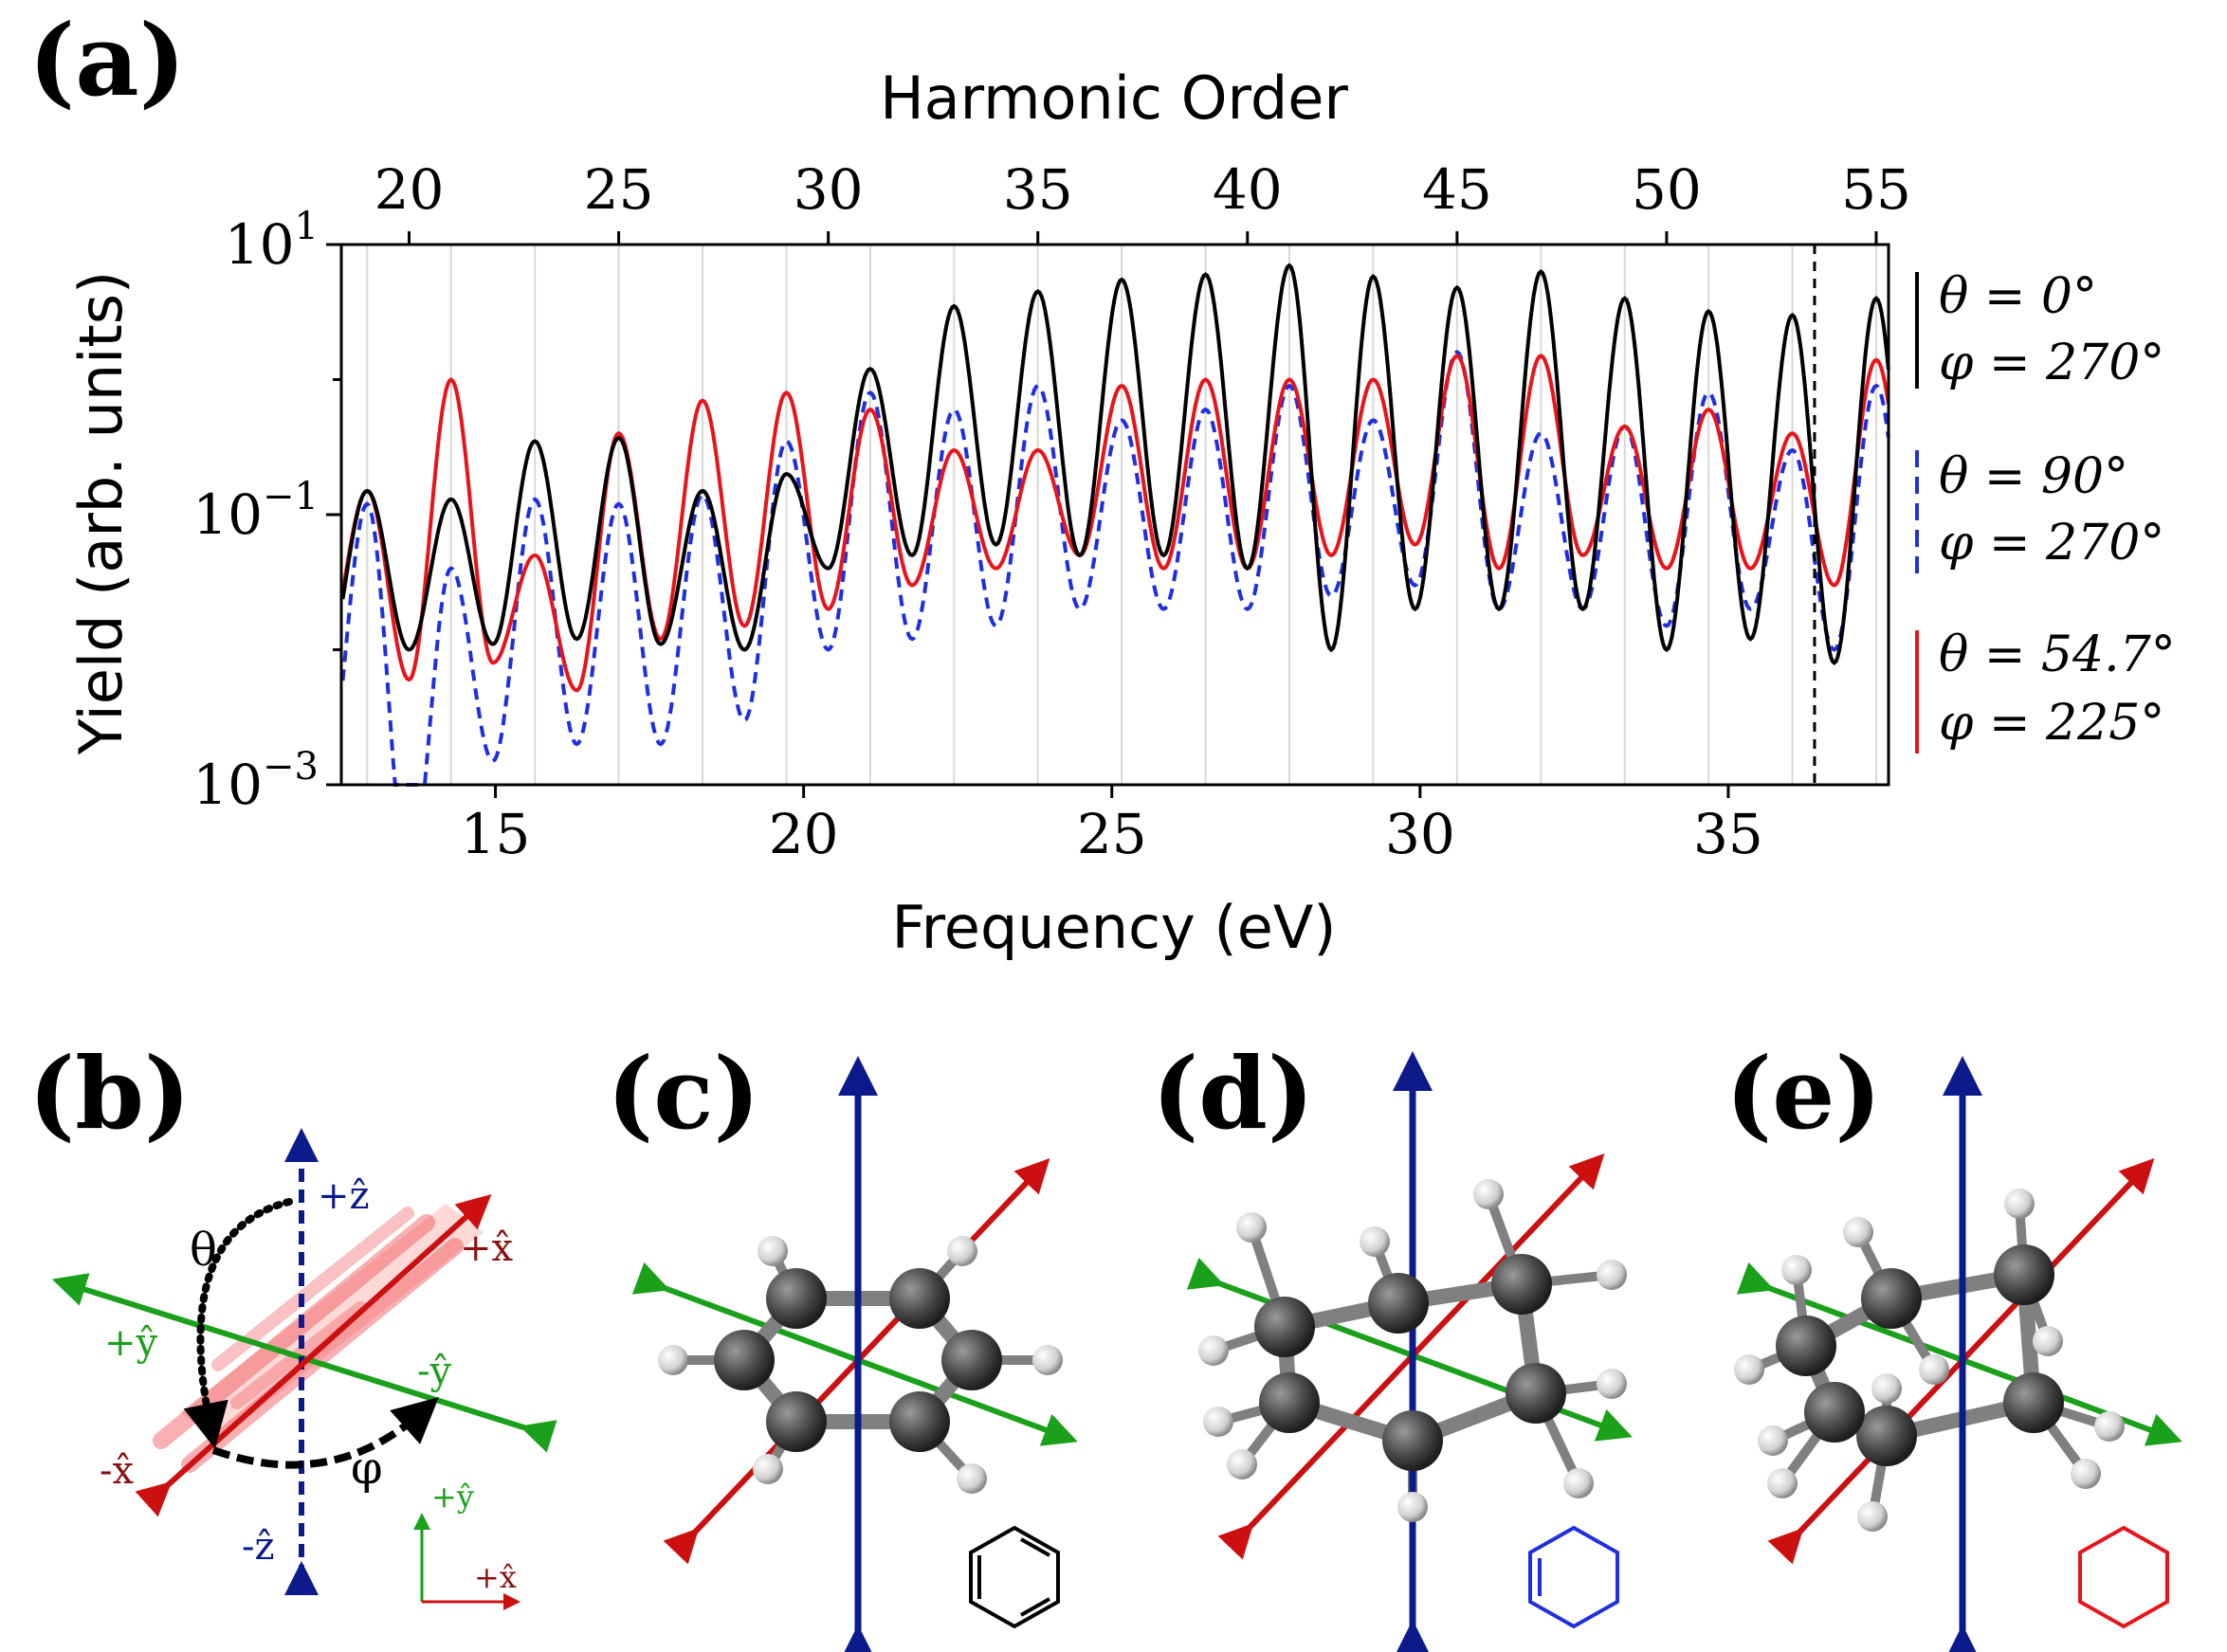  Describe the element at coordinates (109, 1094) in the screenshot. I see `panel-label-b: (b)` at that location.